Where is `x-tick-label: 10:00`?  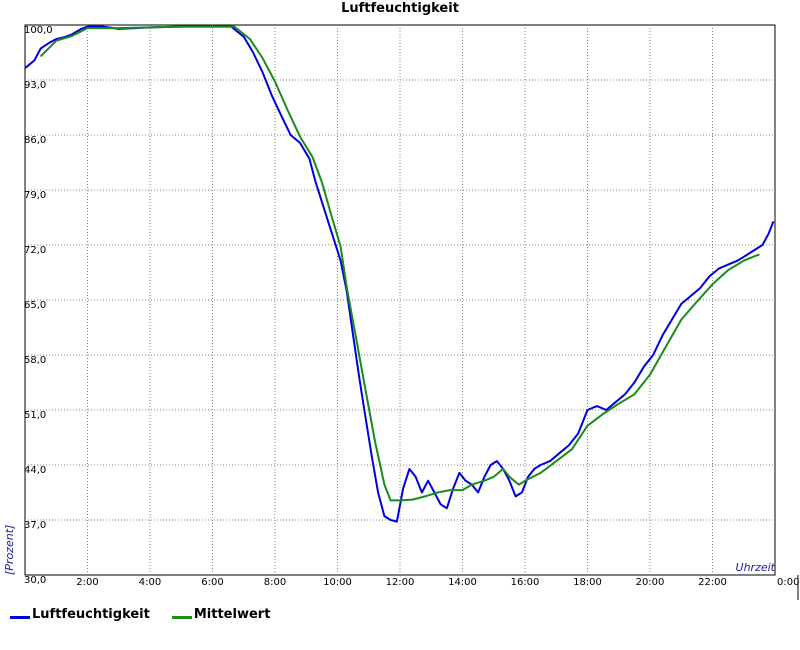 x-tick-label: 10:00 is located at coordinates (337, 582).